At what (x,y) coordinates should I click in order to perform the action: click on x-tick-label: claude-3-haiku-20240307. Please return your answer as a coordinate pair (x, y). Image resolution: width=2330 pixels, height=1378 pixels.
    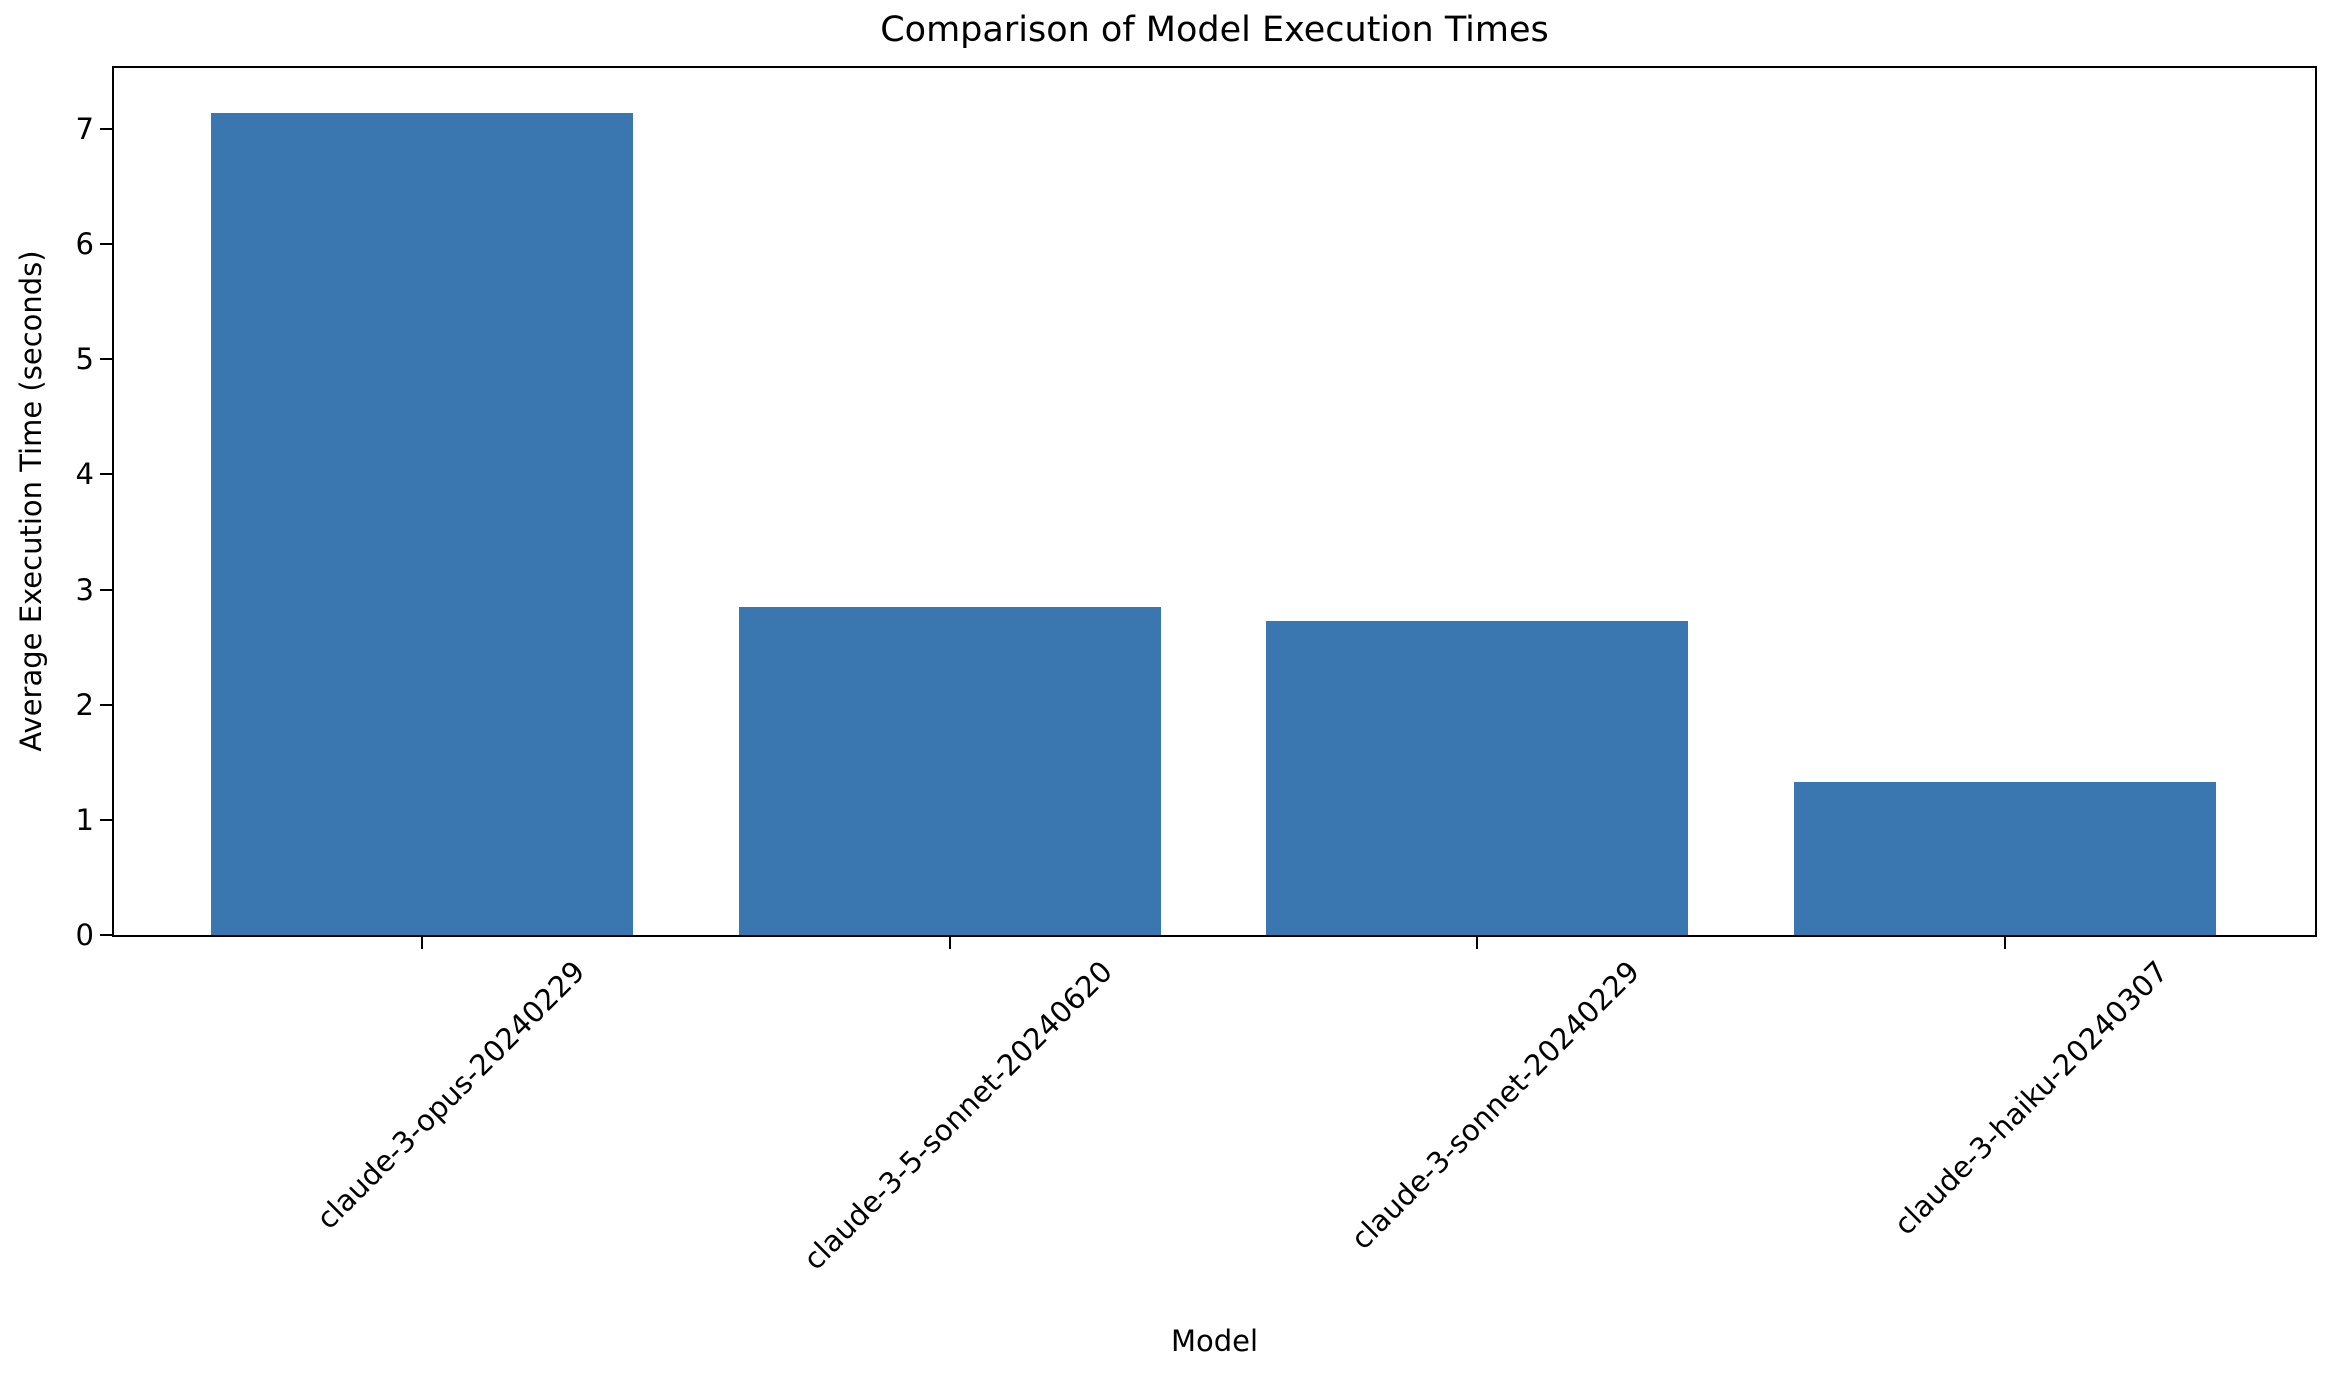
    Looking at the image, I should click on (2031, 1098).